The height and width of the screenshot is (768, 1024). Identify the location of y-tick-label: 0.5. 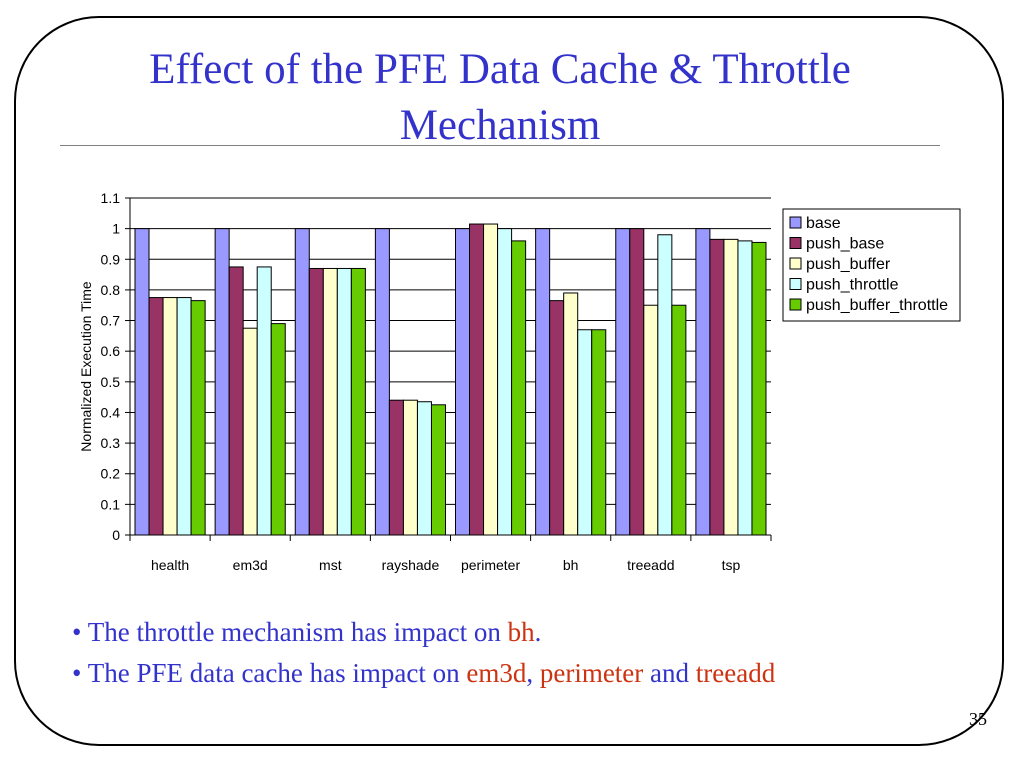
(111, 382).